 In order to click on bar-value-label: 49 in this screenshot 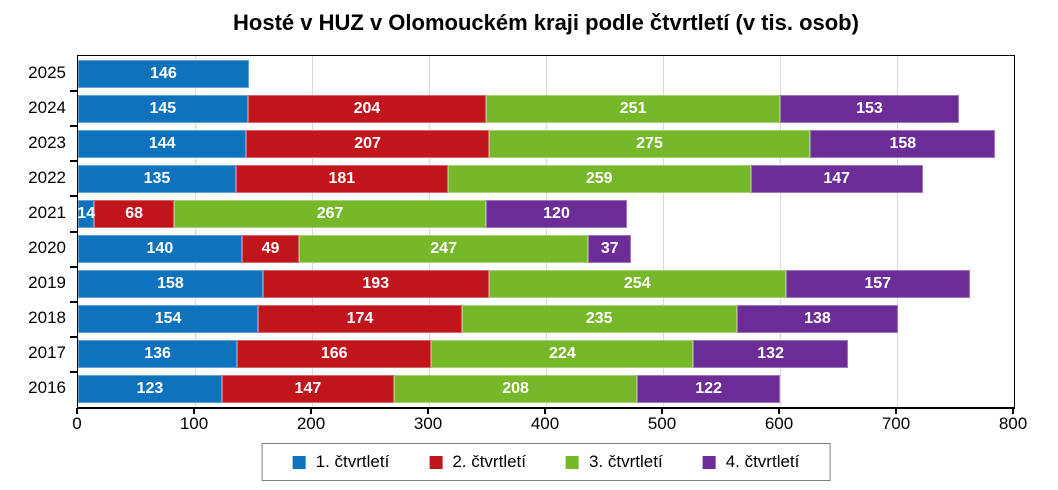, I will do `click(270, 249)`.